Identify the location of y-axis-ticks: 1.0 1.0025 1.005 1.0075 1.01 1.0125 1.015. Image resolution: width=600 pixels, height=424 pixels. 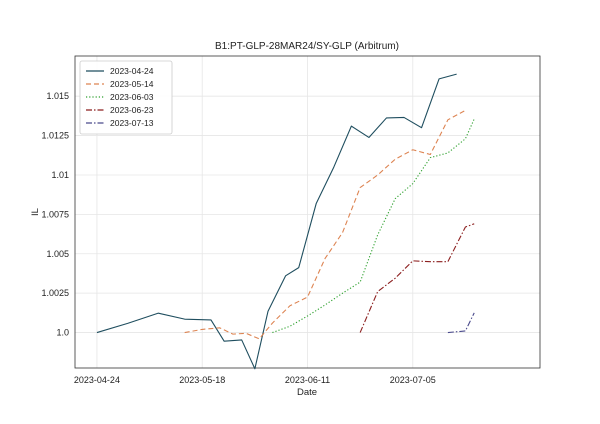
(55, 214).